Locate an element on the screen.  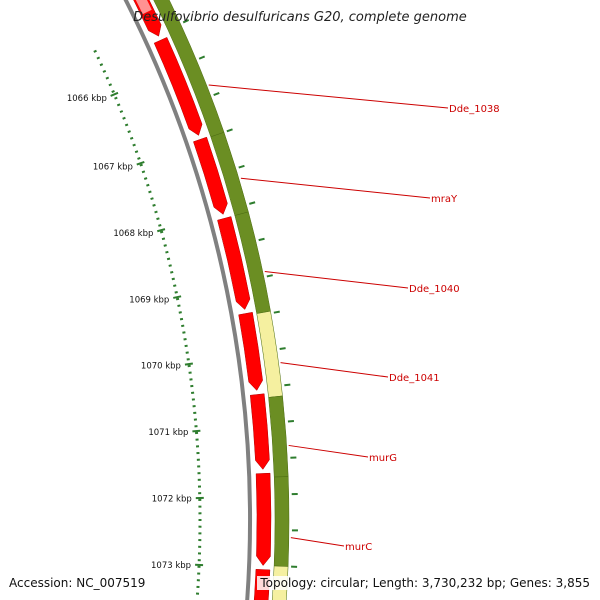
tick-label: 1070 kbp is located at coordinates (161, 367).